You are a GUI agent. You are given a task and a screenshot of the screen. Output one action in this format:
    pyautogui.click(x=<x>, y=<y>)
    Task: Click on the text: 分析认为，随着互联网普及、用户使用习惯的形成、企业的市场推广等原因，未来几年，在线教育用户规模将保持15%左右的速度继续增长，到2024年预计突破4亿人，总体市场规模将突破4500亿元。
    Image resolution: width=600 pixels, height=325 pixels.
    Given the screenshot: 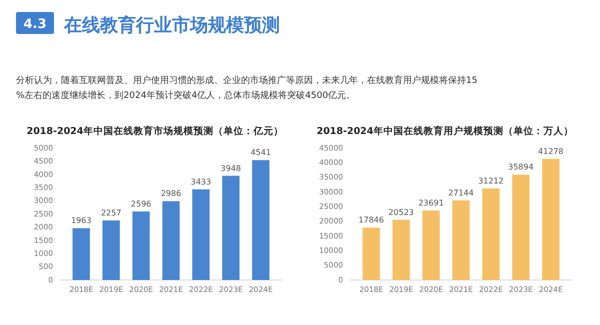 What is the action you would take?
    pyautogui.click(x=247, y=88)
    